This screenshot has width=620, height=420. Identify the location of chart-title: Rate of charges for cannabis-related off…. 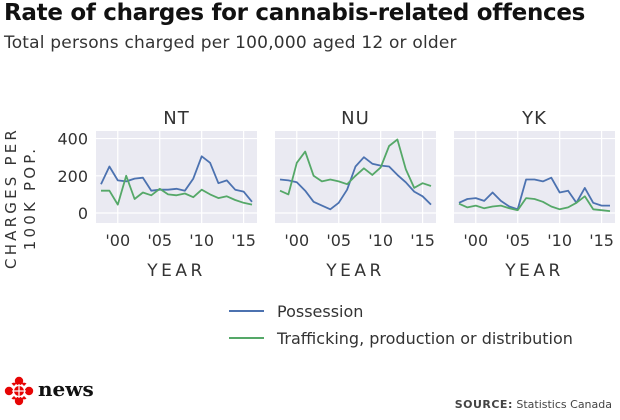
(295, 13).